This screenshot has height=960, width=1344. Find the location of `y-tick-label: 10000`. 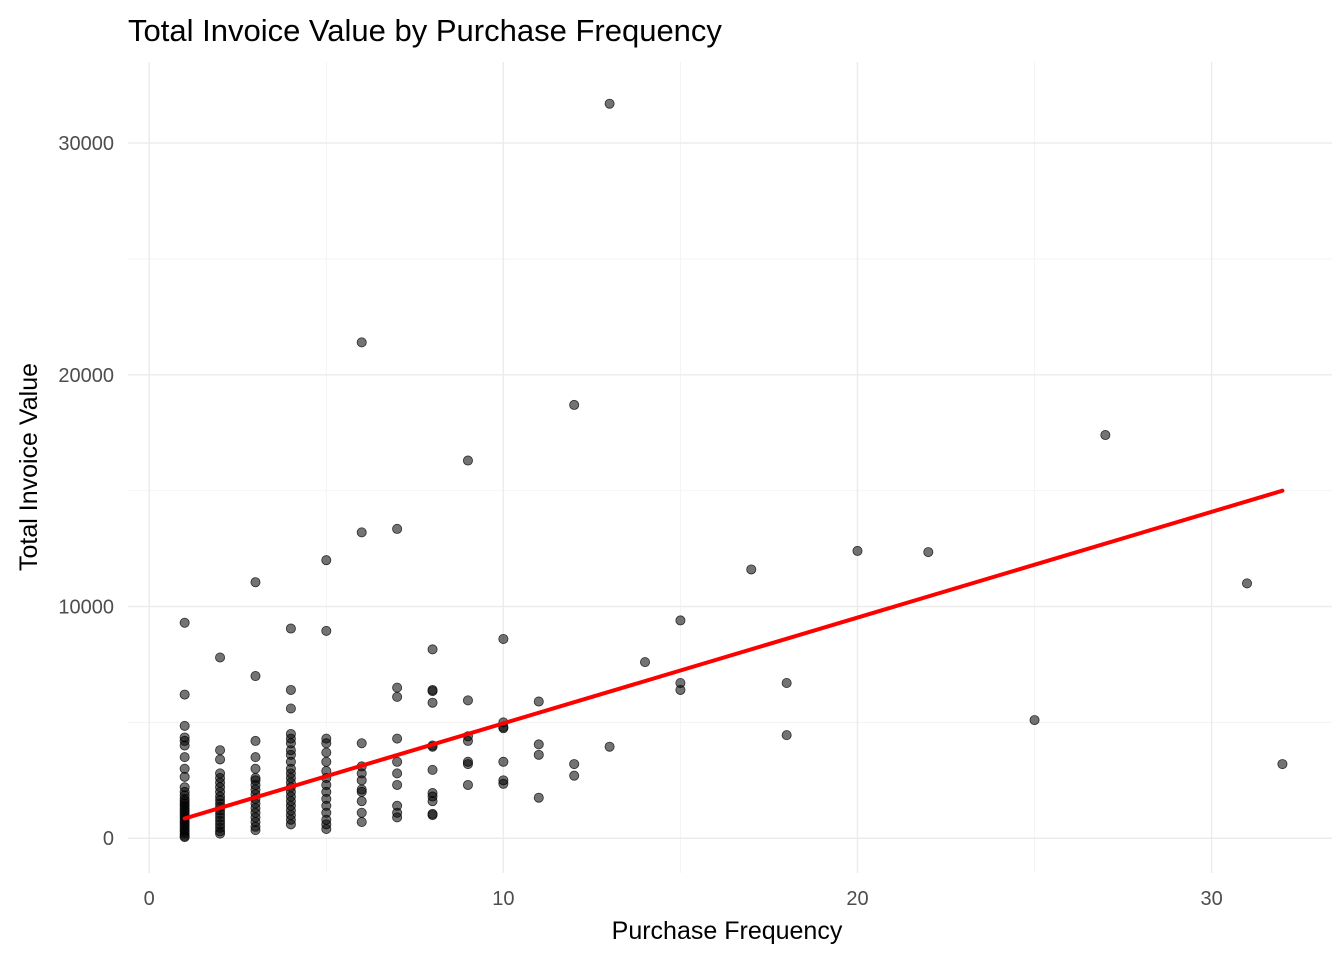

y-tick-label: 10000 is located at coordinates (86, 608).